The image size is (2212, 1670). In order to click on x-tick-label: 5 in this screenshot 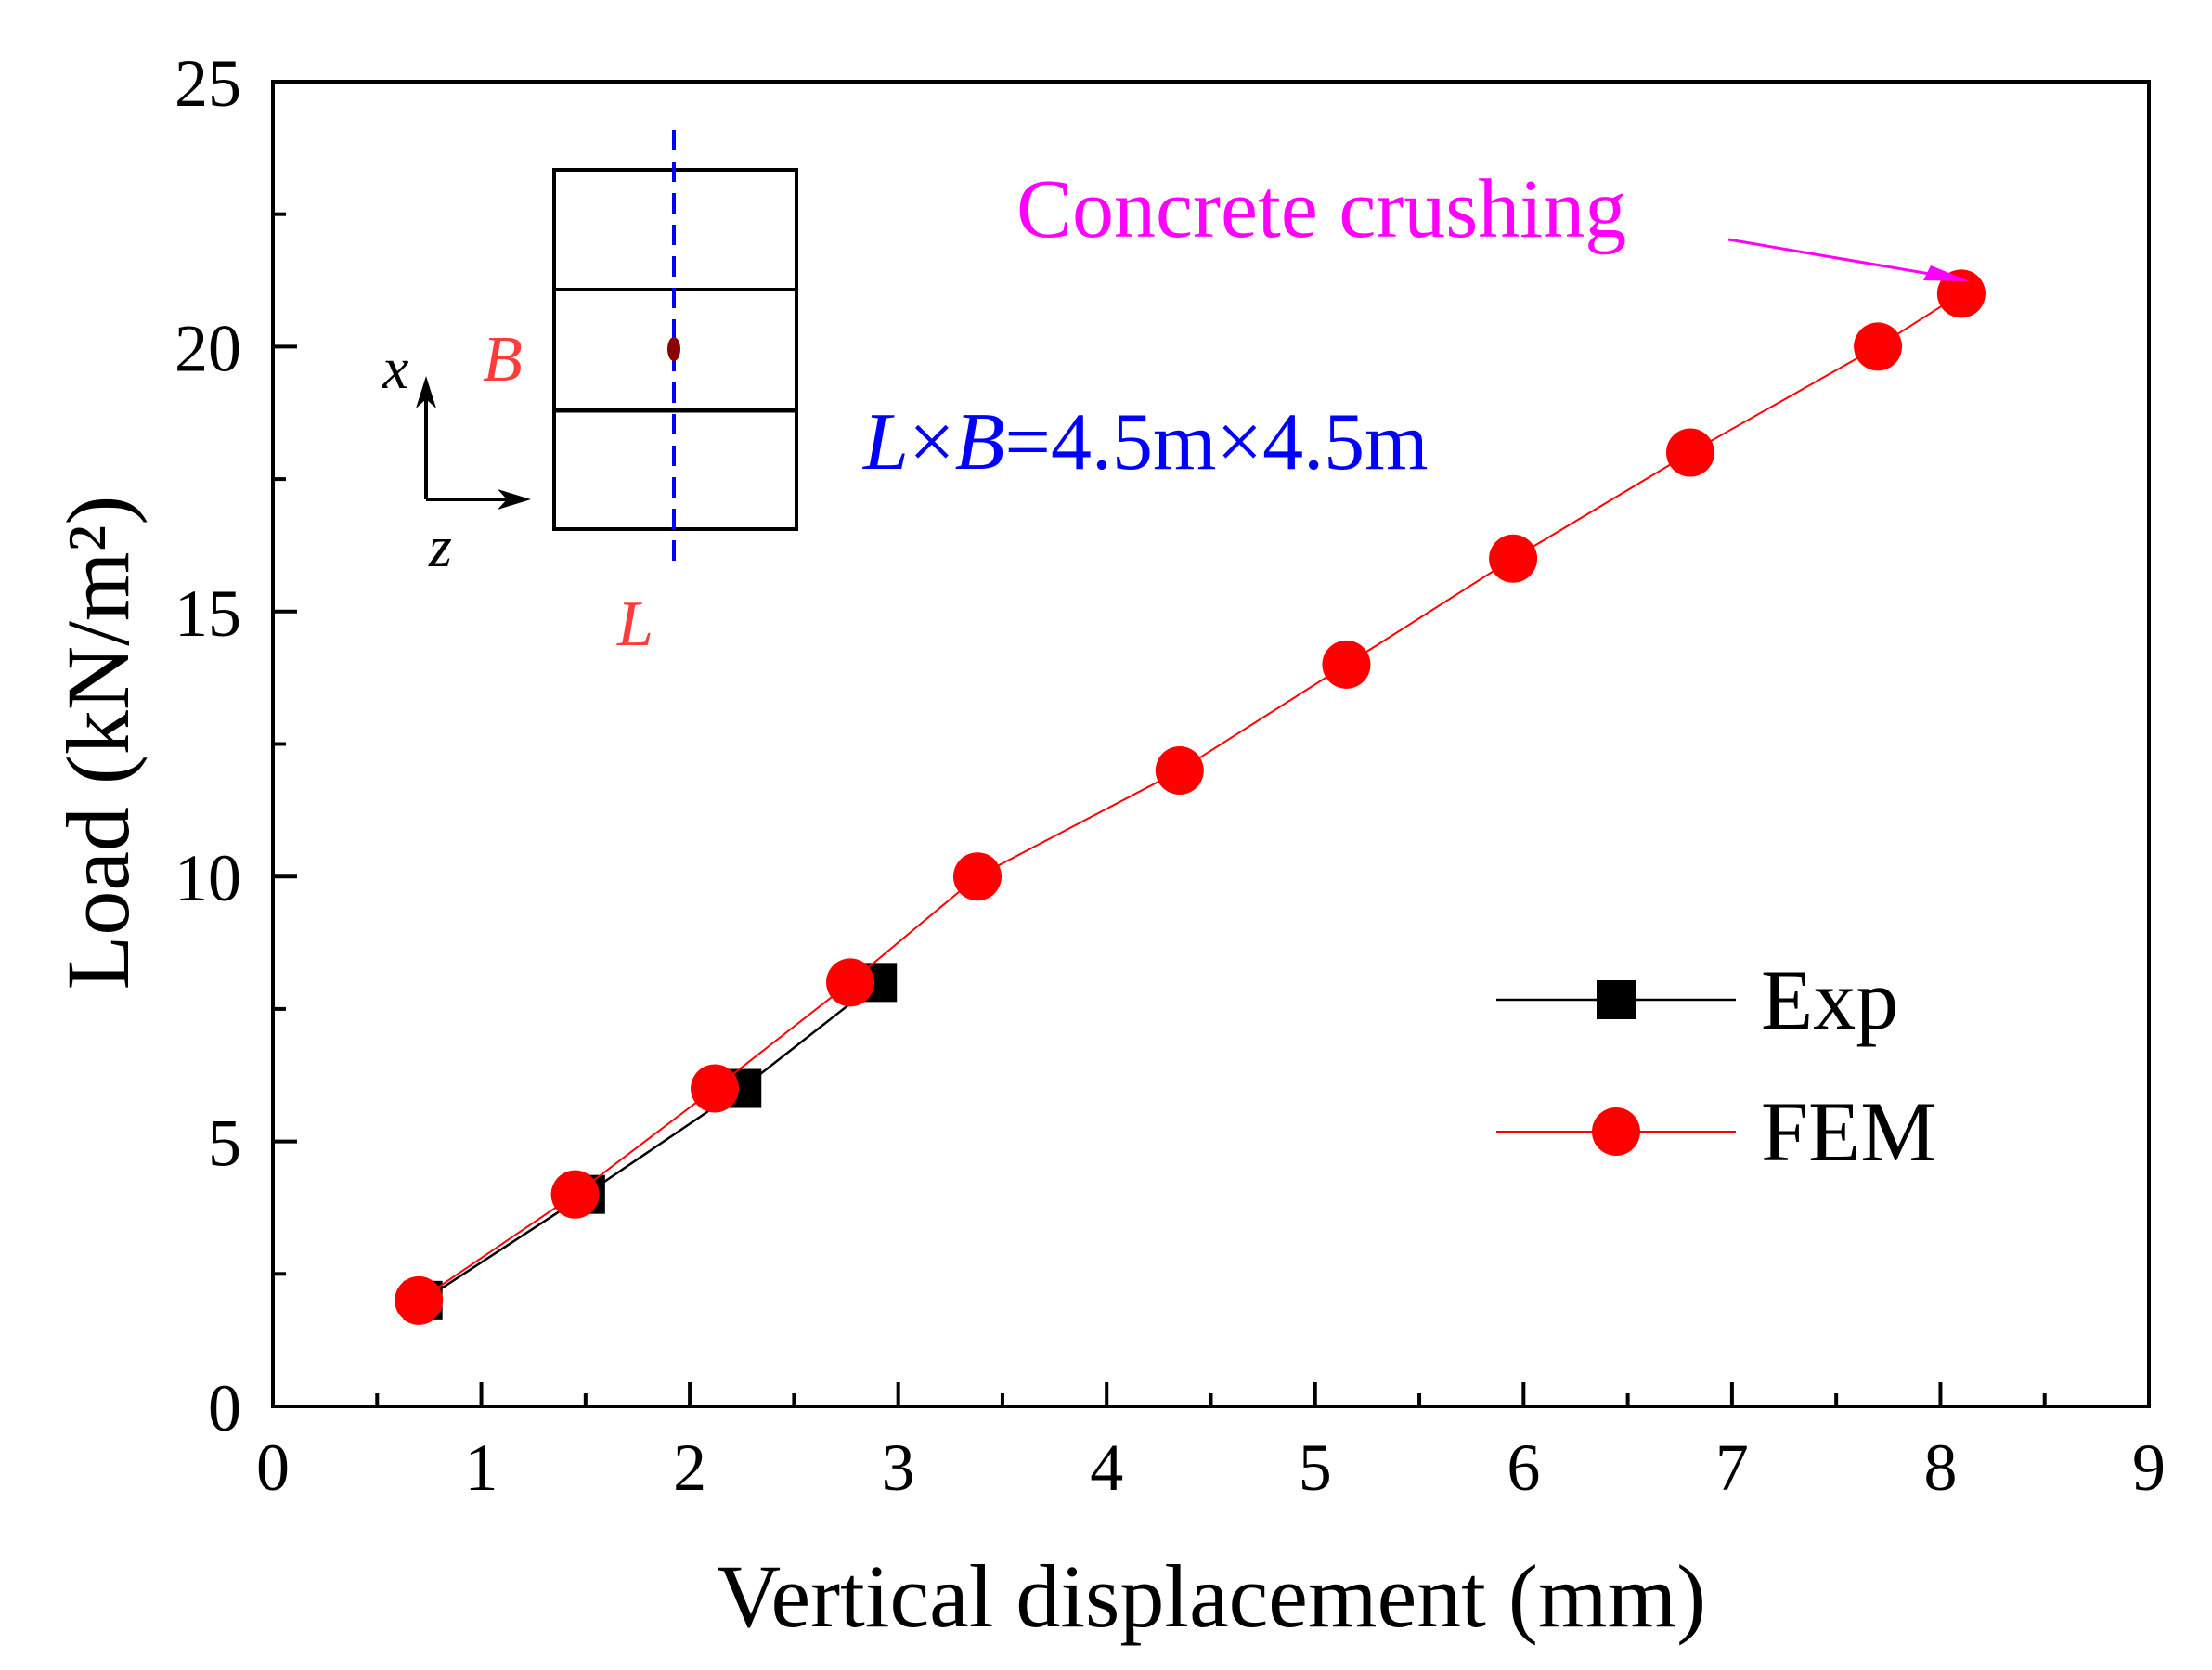, I will do `click(1315, 1468)`.